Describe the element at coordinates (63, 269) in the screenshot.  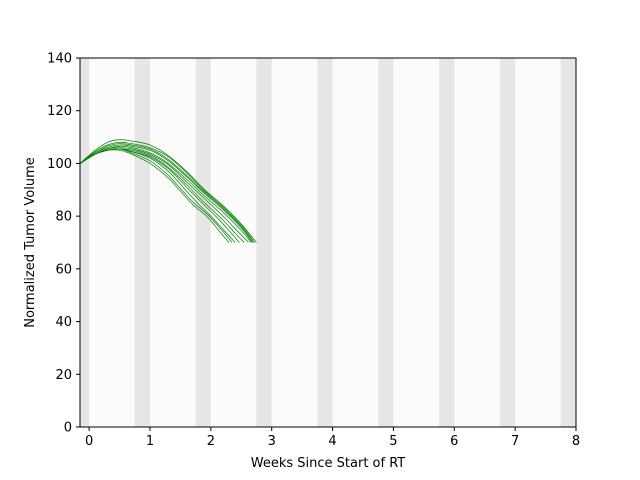
I see `y-tick-label: 60` at that location.